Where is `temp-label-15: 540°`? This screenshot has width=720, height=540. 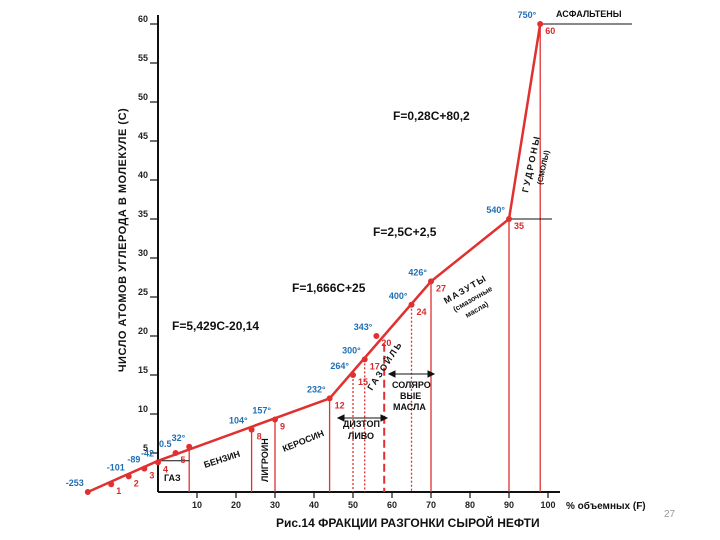 temp-label-15: 540° is located at coordinates (495, 210).